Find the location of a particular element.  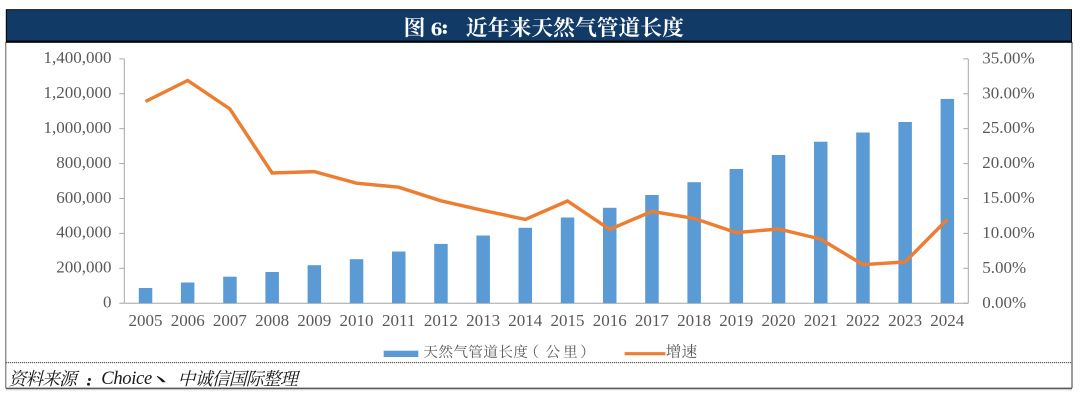

svg-text: 800,000 is located at coordinates (83, 162).